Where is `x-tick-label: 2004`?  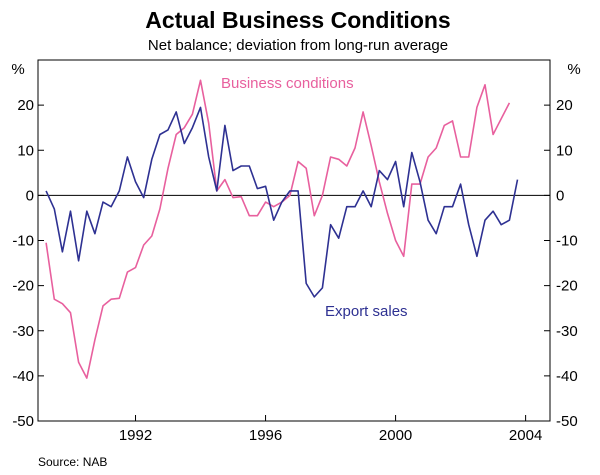 x-tick-label: 2004 is located at coordinates (525, 435).